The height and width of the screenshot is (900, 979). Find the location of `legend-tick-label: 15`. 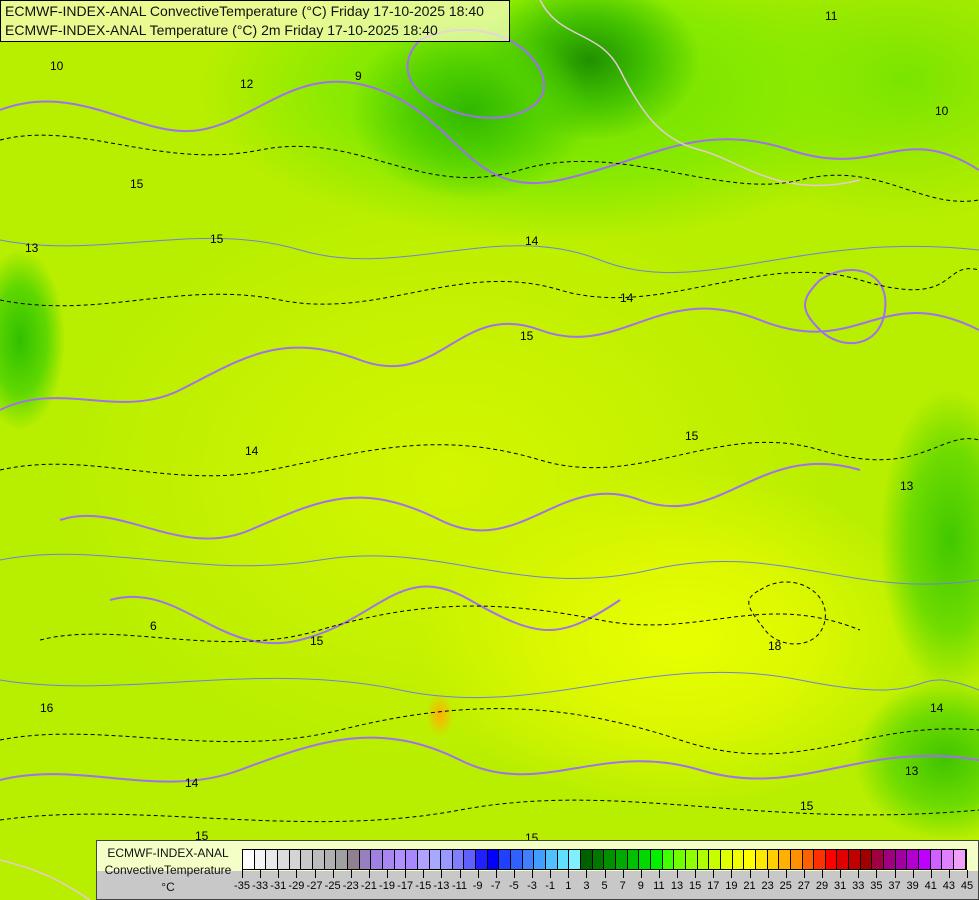

legend-tick-label: 15 is located at coordinates (695, 886).